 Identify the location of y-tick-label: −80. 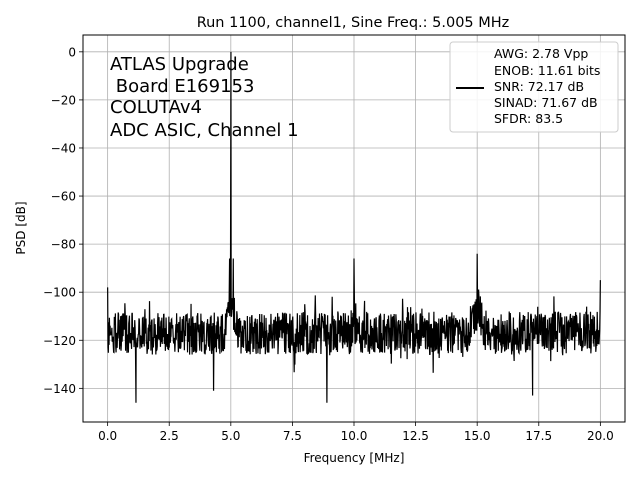
(63, 245).